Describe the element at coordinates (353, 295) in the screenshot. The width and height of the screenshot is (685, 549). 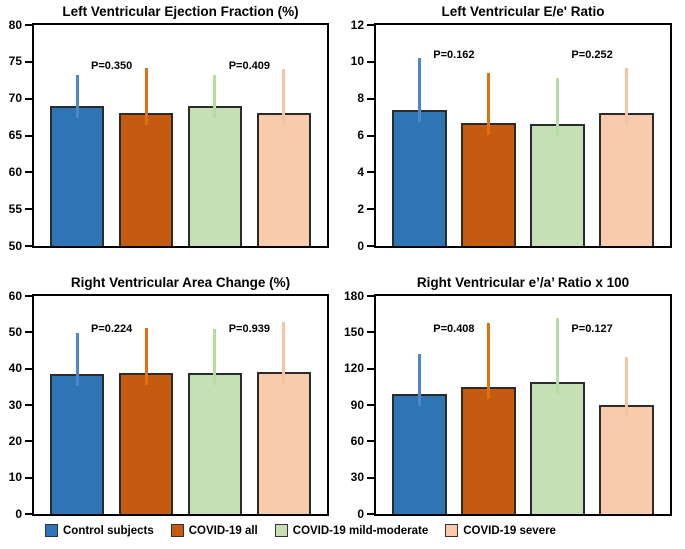
I see `y-tick-label: 180` at that location.